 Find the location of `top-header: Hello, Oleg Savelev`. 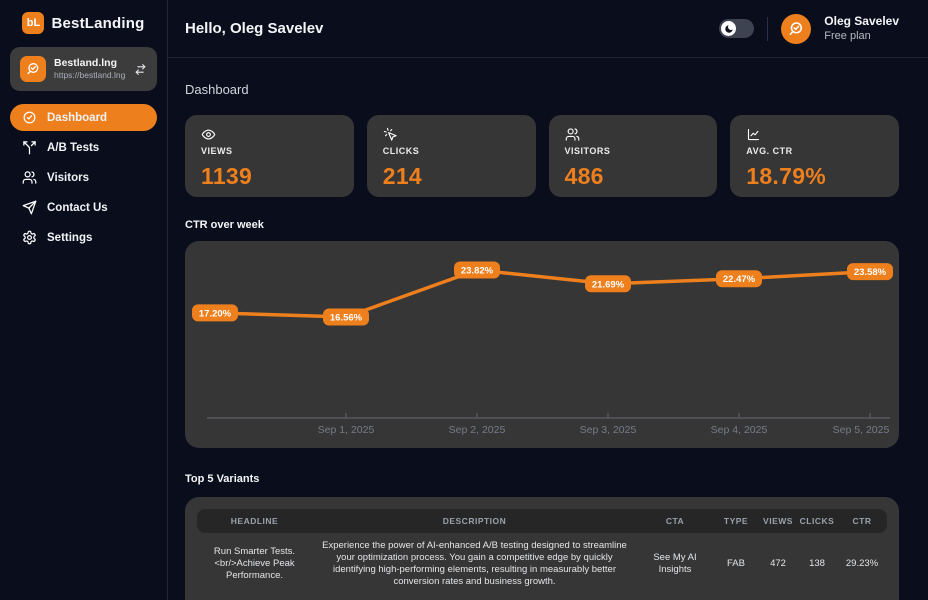

top-header: Hello, Oleg Savelev is located at coordinates (548, 29).